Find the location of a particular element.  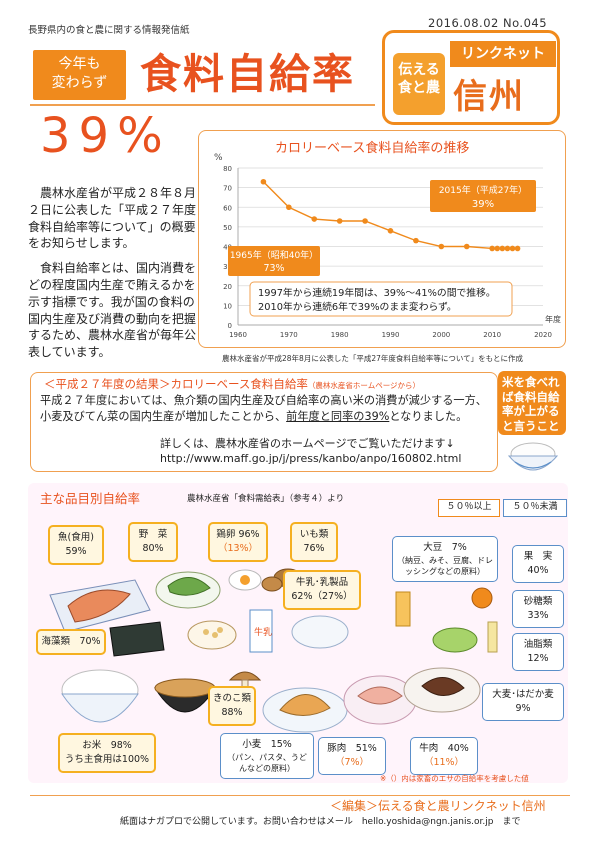

items-source: 農林水産省「食料需給表」（参考４）より is located at coordinates (266, 499).